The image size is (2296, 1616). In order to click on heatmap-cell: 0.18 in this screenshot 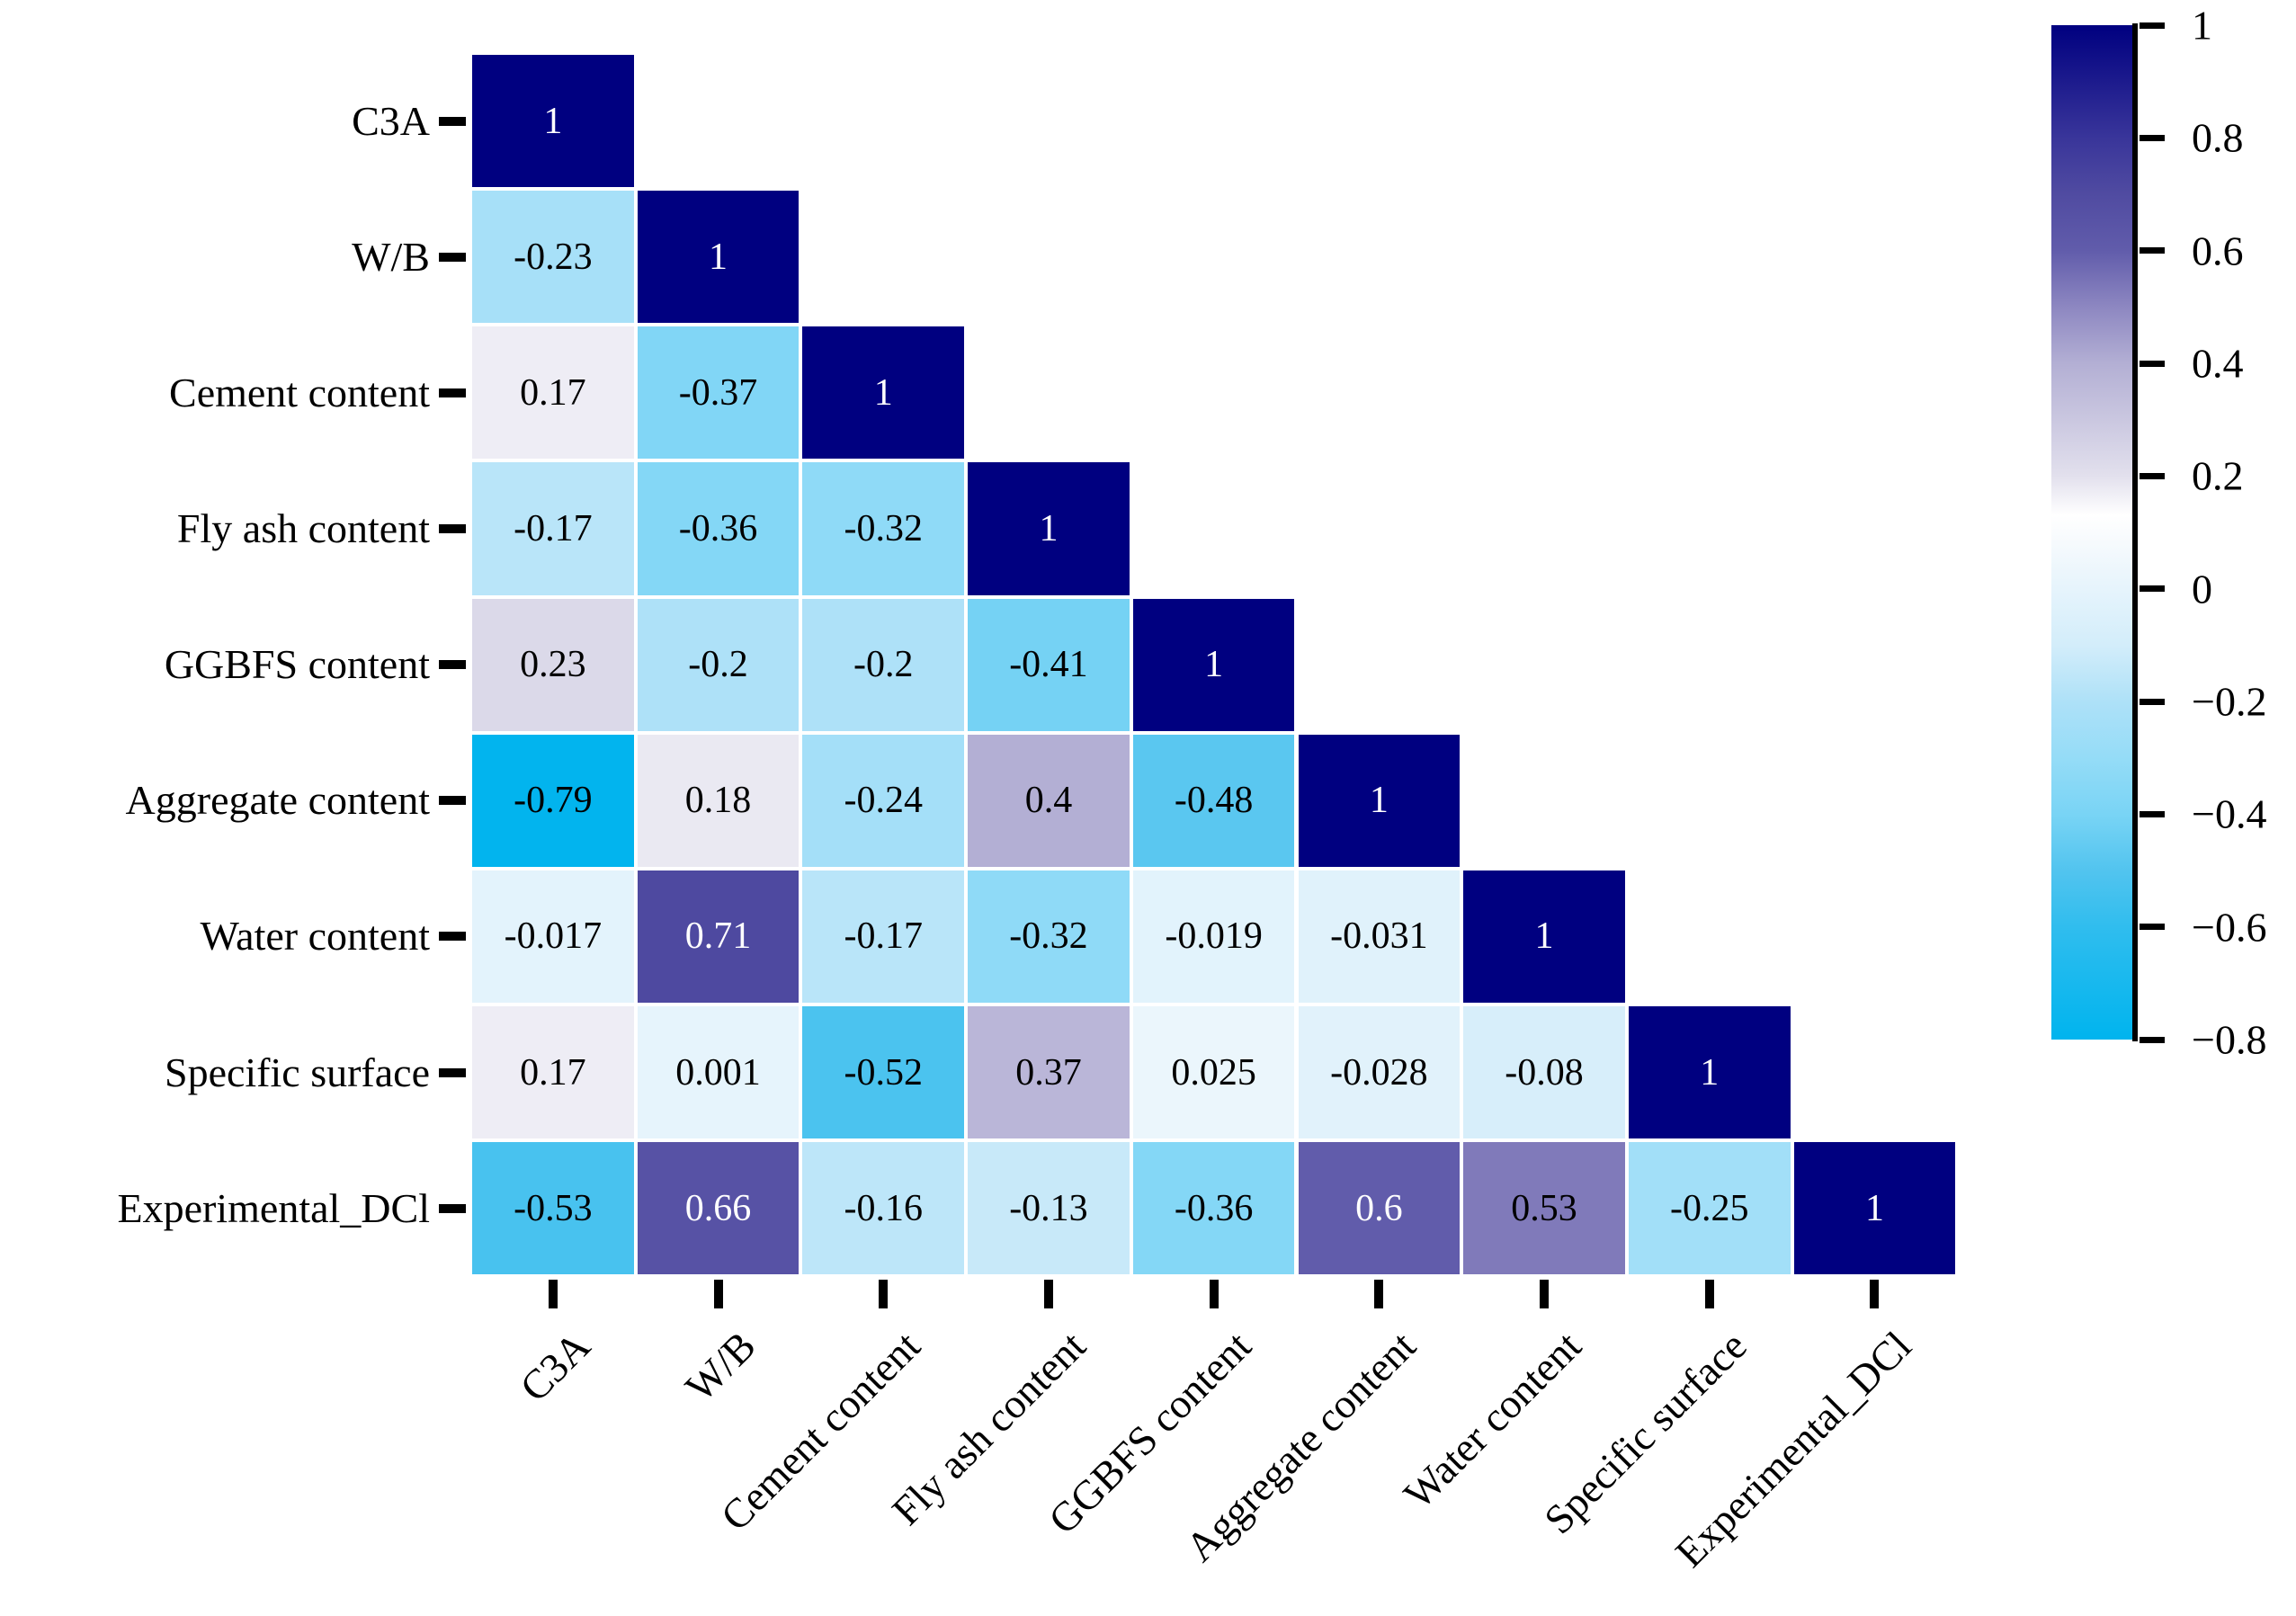, I will do `click(718, 800)`.